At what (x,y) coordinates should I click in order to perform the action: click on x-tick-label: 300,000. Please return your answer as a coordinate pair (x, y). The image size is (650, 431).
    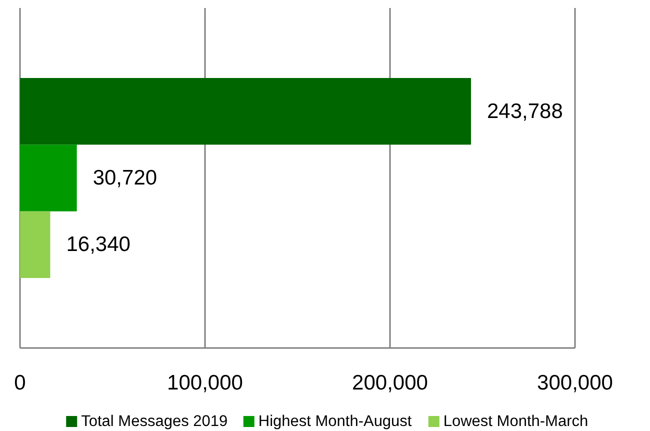
    Looking at the image, I should click on (575, 383).